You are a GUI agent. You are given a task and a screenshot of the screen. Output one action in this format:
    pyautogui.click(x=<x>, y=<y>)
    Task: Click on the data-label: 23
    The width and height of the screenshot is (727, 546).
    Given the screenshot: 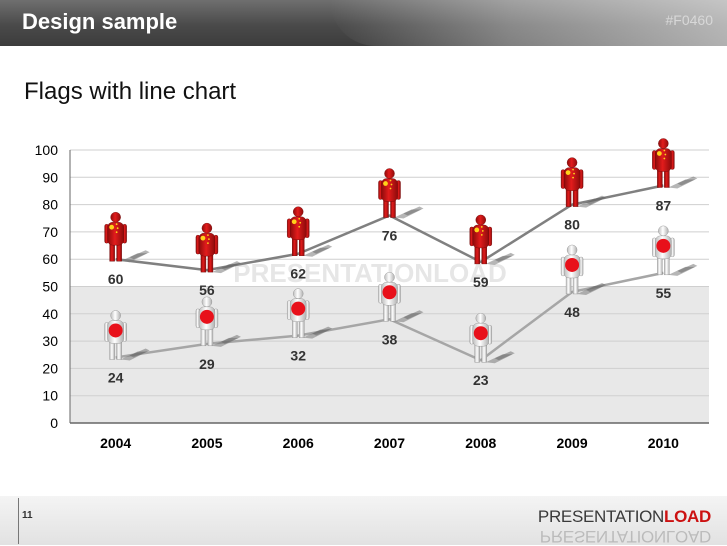 What is the action you would take?
    pyautogui.click(x=481, y=380)
    